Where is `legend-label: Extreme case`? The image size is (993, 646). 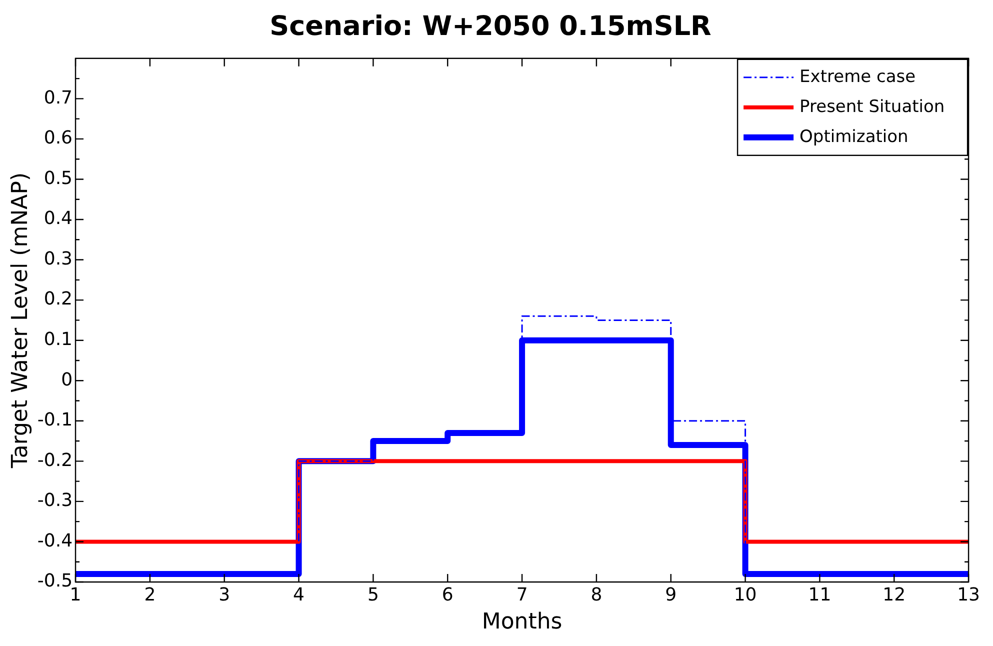
legend-label: Extreme case is located at coordinates (858, 76).